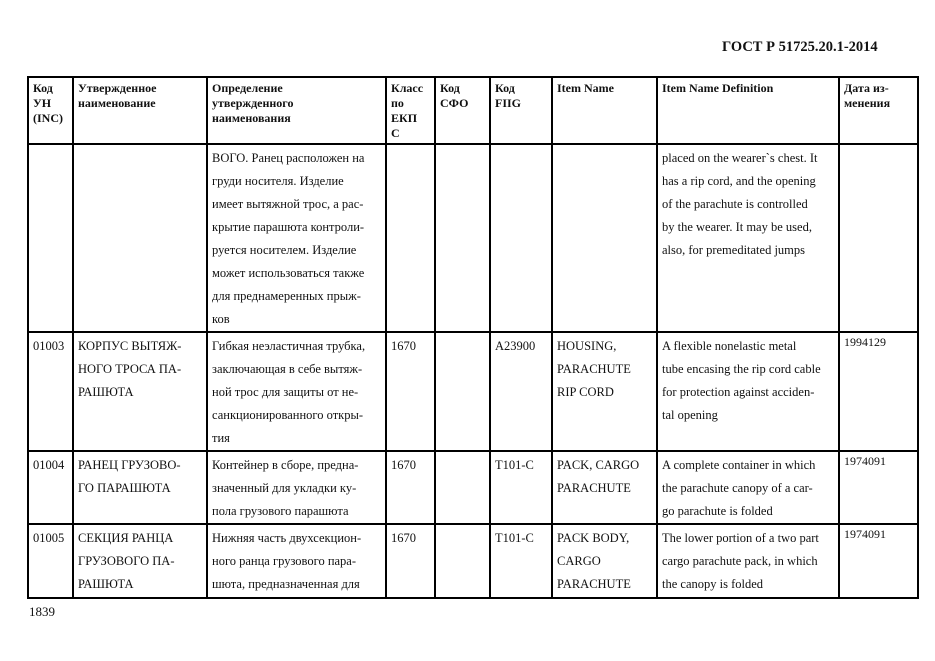 The height and width of the screenshot is (661, 935). I want to click on cell-inc-code: 01003, so click(50, 391).